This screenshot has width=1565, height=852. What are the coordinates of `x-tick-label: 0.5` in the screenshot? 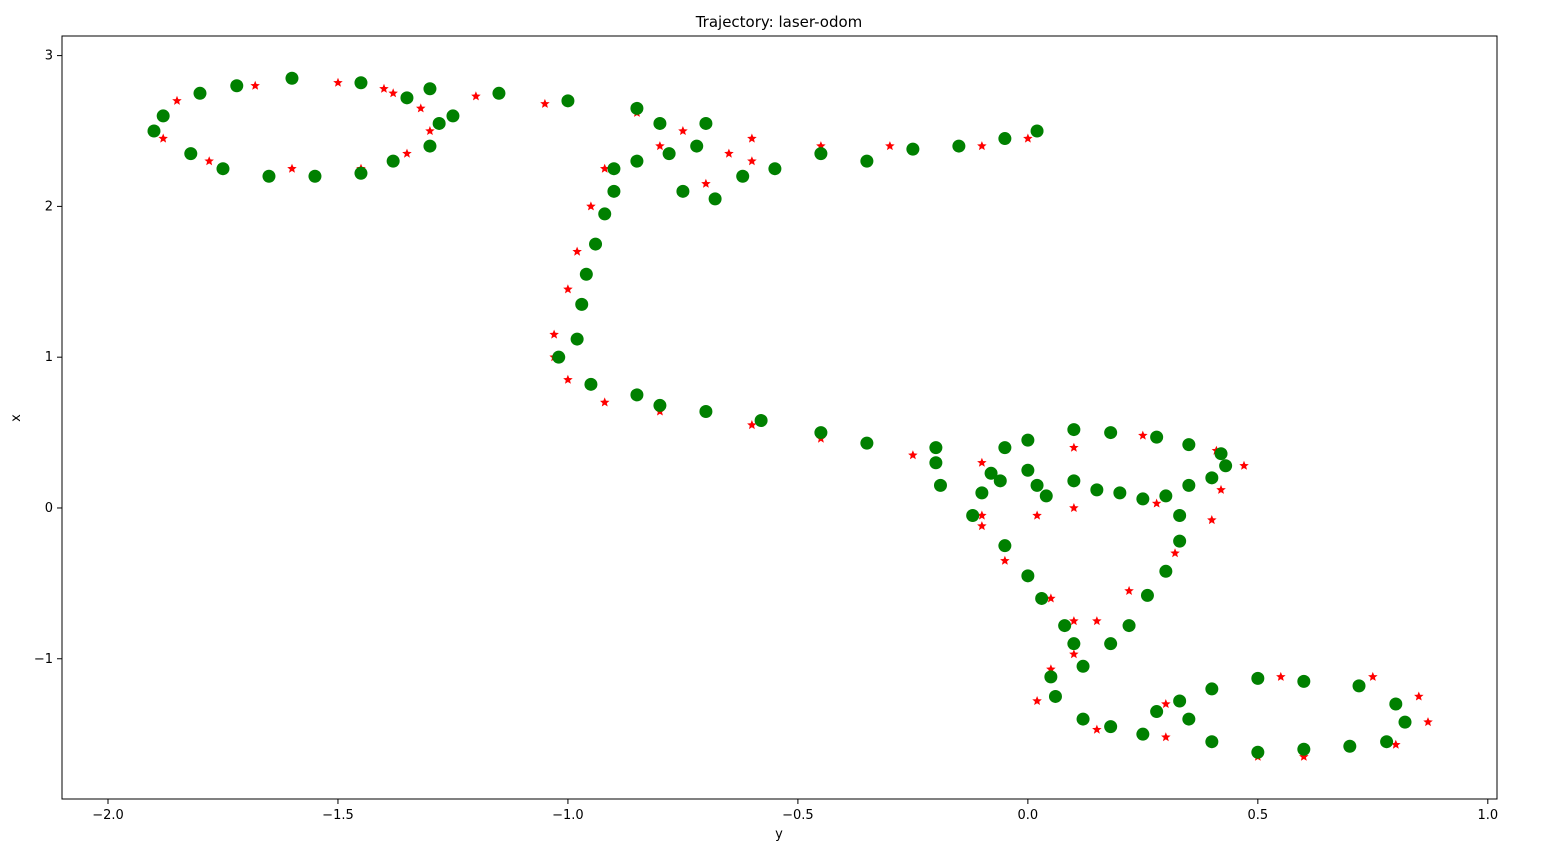 It's located at (1257, 815).